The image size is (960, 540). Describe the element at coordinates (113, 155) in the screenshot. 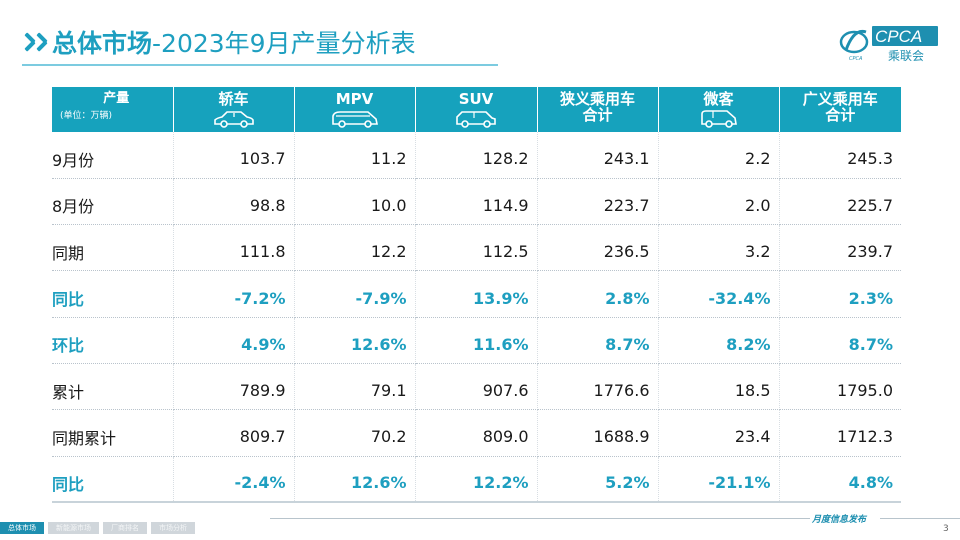

I see `row-label: 9月份` at that location.